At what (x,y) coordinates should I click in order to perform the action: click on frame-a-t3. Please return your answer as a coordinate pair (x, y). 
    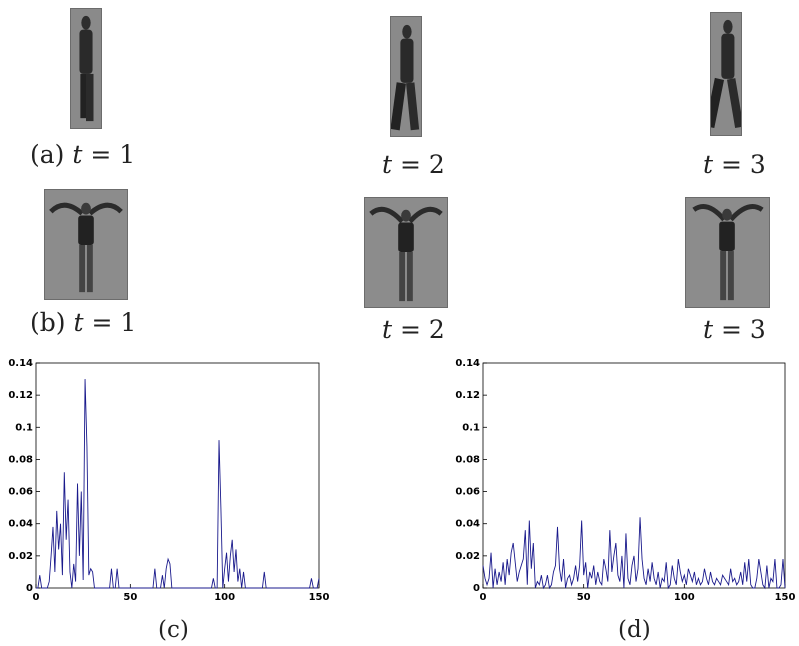
    Looking at the image, I should click on (726, 74).